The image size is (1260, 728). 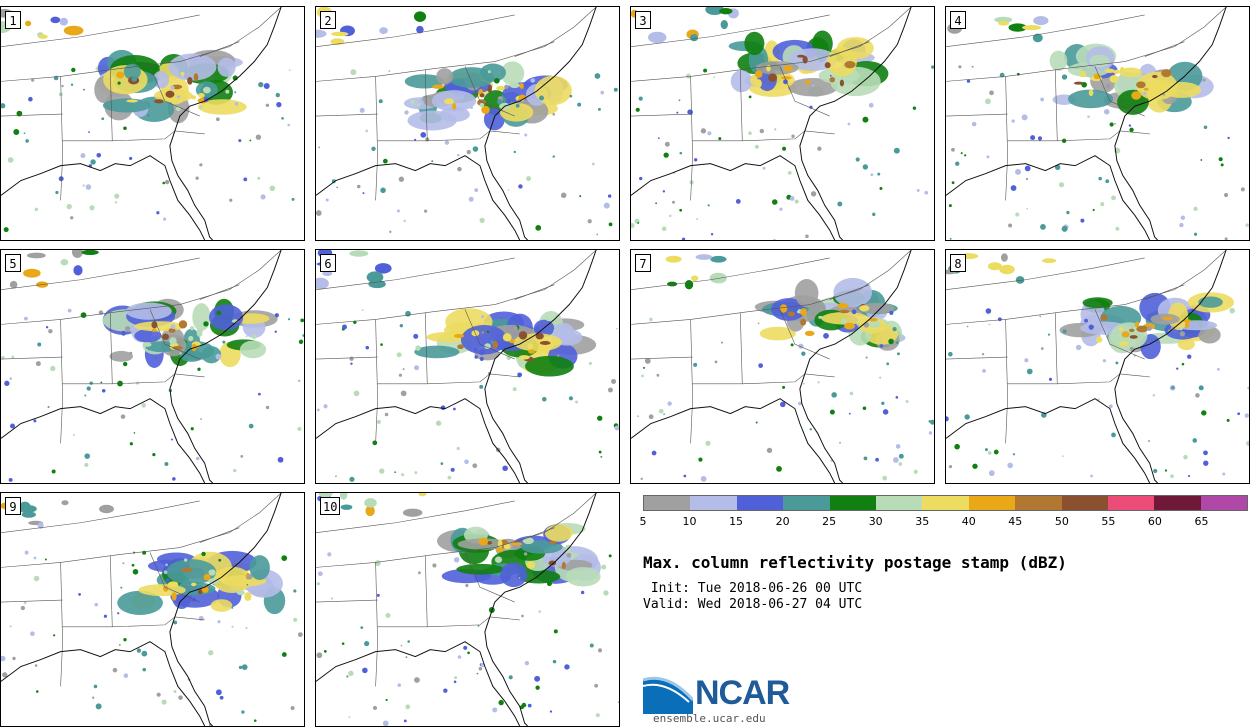 What do you see at coordinates (829, 521) in the screenshot?
I see `colorbar-tick-label: 25` at bounding box center [829, 521].